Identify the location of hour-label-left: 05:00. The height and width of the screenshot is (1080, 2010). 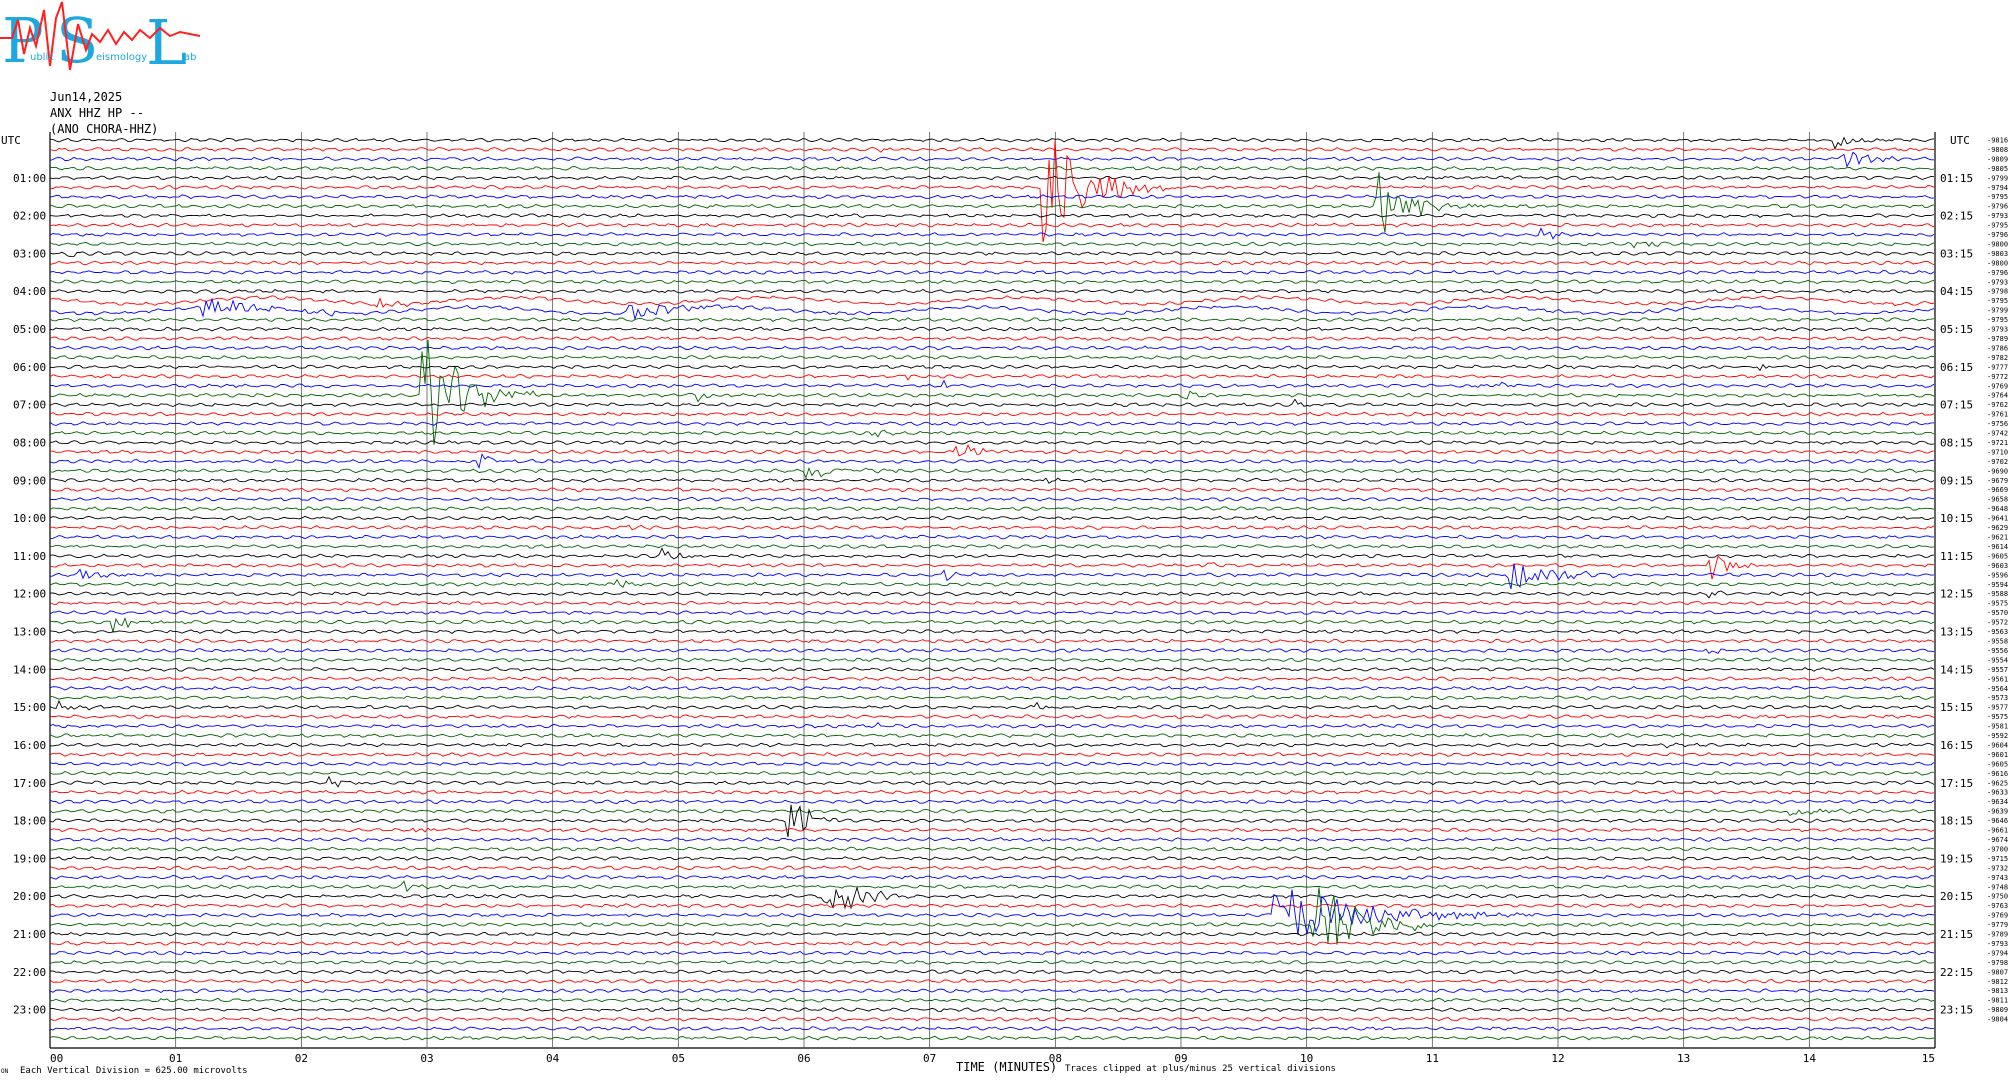
(29, 329).